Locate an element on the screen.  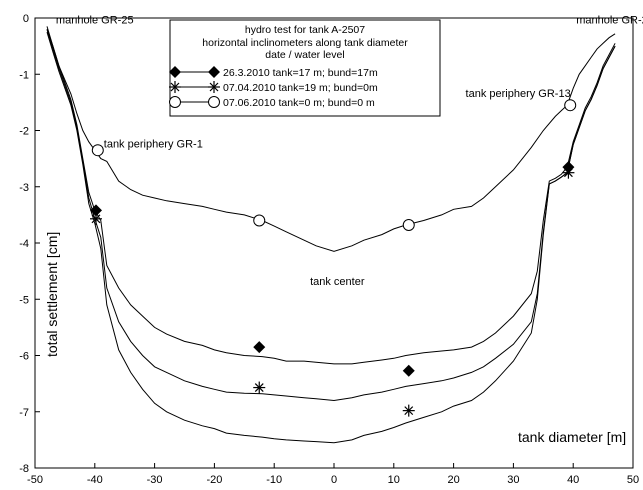
x-tick-label: -30 is located at coordinates (155, 480).